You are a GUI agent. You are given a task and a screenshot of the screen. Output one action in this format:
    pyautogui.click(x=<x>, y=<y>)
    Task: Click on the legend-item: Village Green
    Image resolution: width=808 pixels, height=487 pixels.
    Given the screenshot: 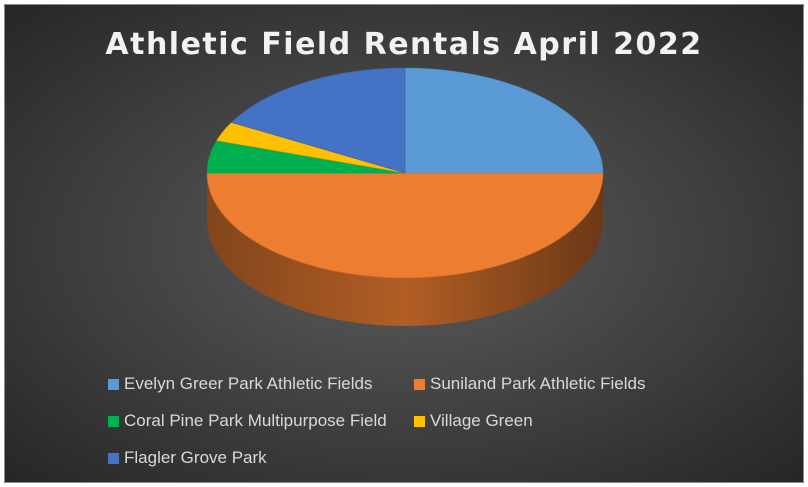 What is the action you would take?
    pyautogui.click(x=473, y=421)
    